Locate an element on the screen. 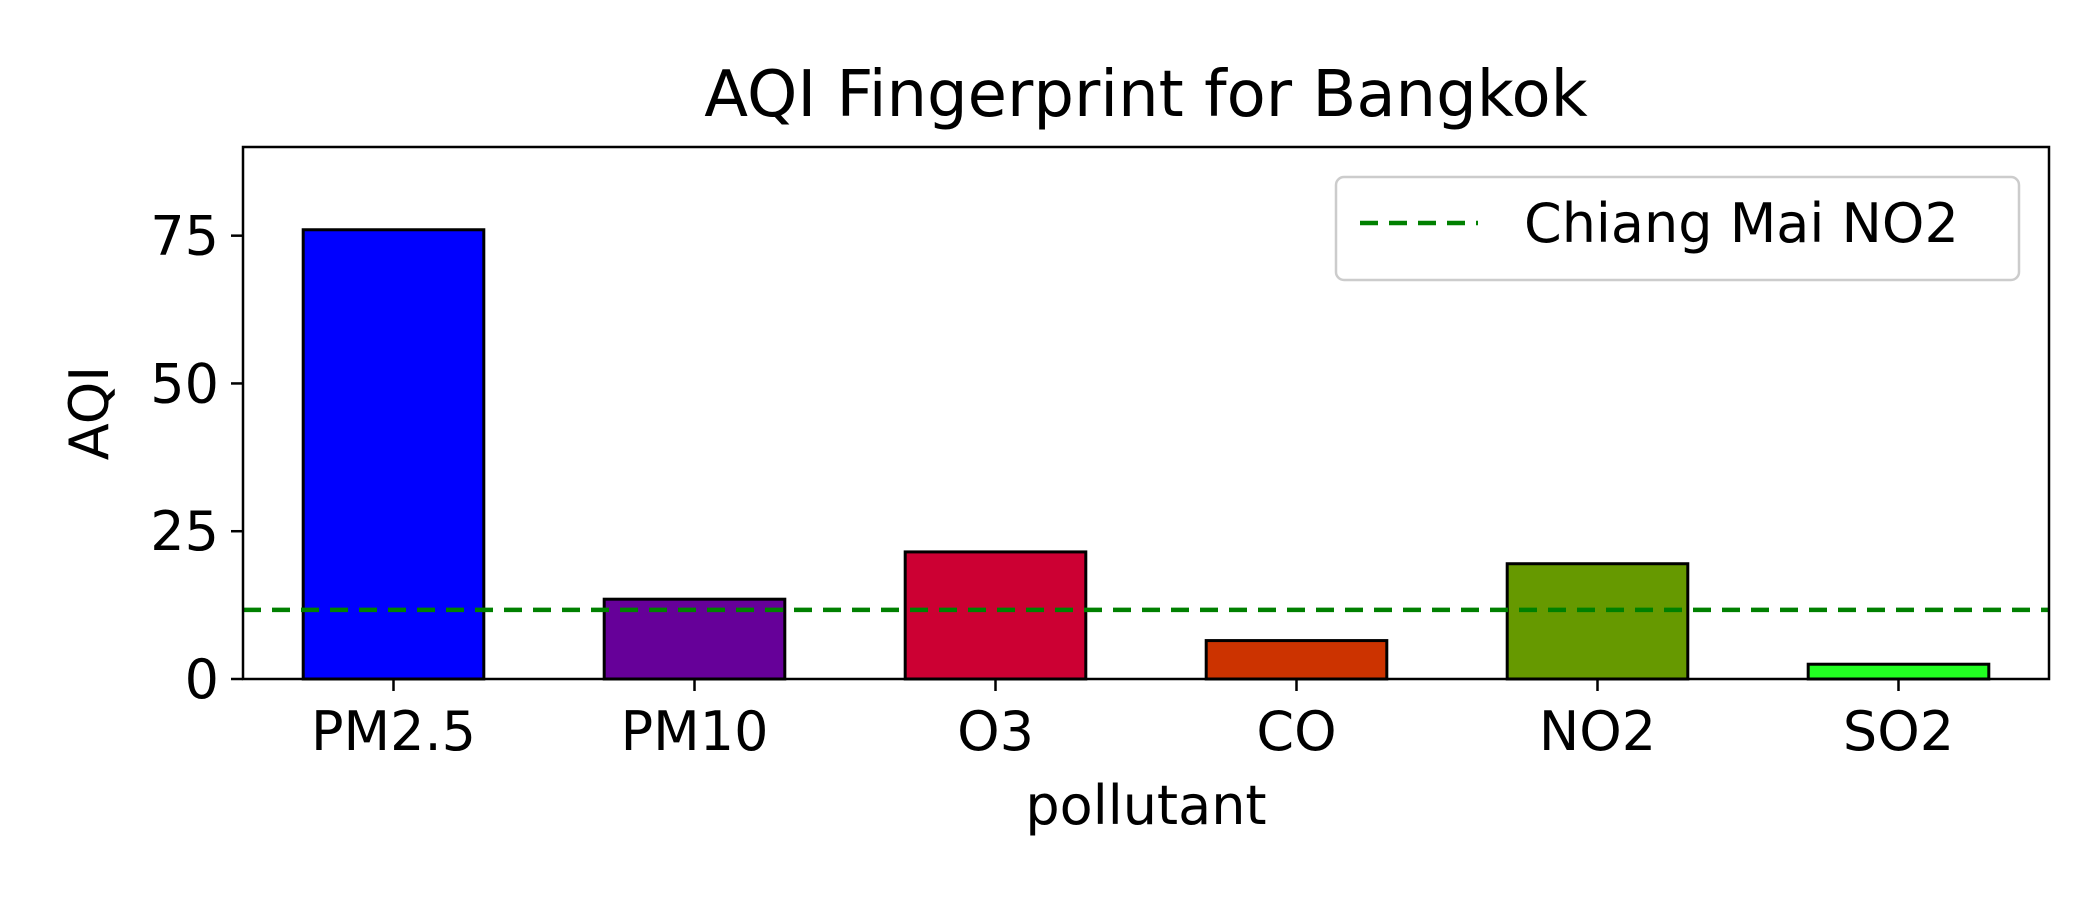  x-tick-label: O3 is located at coordinates (995, 731).